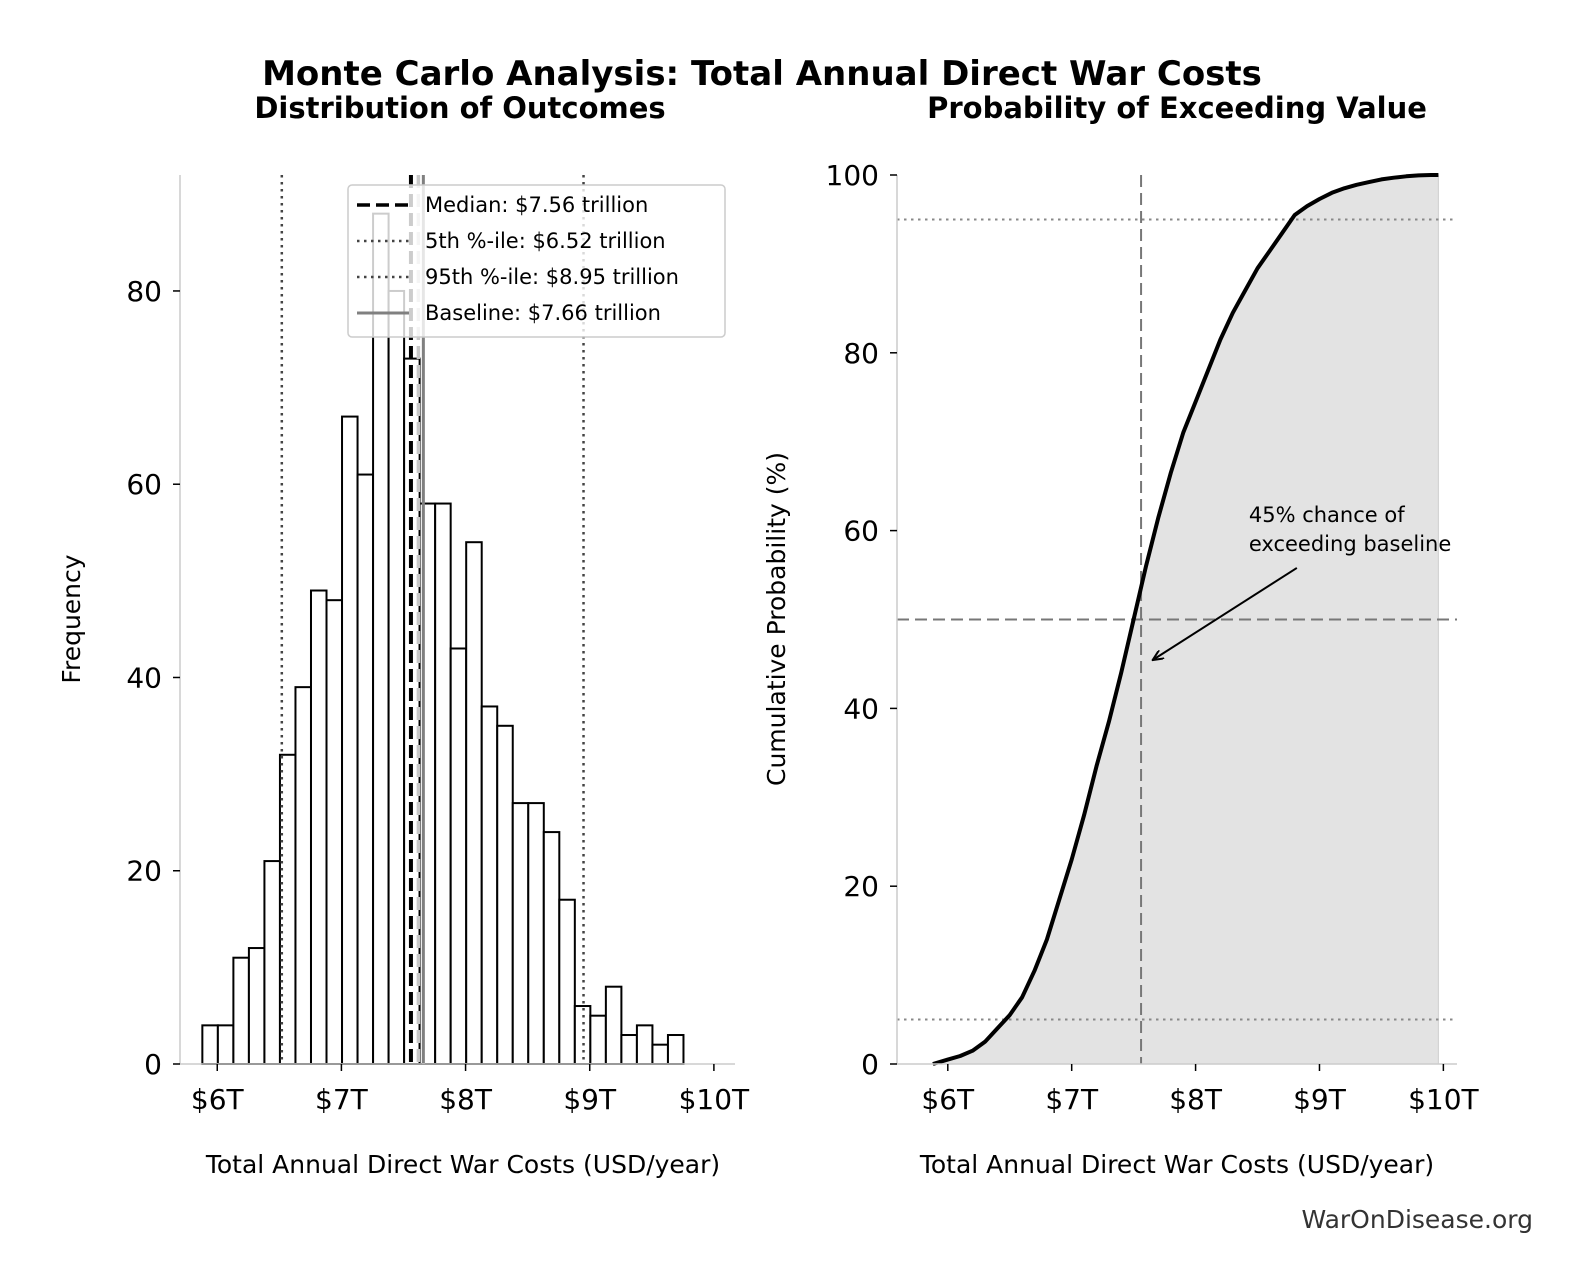 The width and height of the screenshot is (1581, 1280). Describe the element at coordinates (536, 205) in the screenshot. I see `legend-median-label: Median: $7.56 trillion` at that location.